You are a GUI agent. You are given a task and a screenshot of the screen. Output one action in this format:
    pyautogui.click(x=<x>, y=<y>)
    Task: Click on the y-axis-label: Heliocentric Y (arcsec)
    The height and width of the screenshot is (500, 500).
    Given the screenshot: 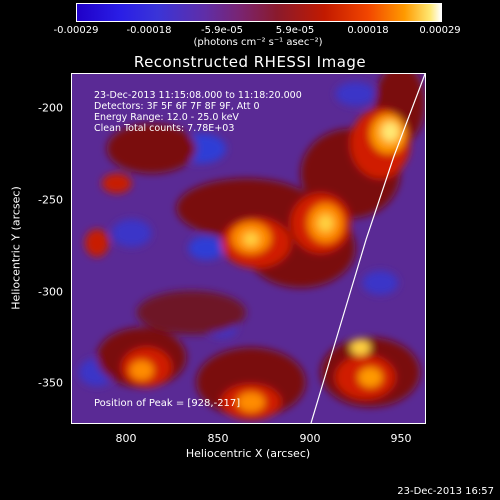 What is the action you would take?
    pyautogui.click(x=16, y=248)
    